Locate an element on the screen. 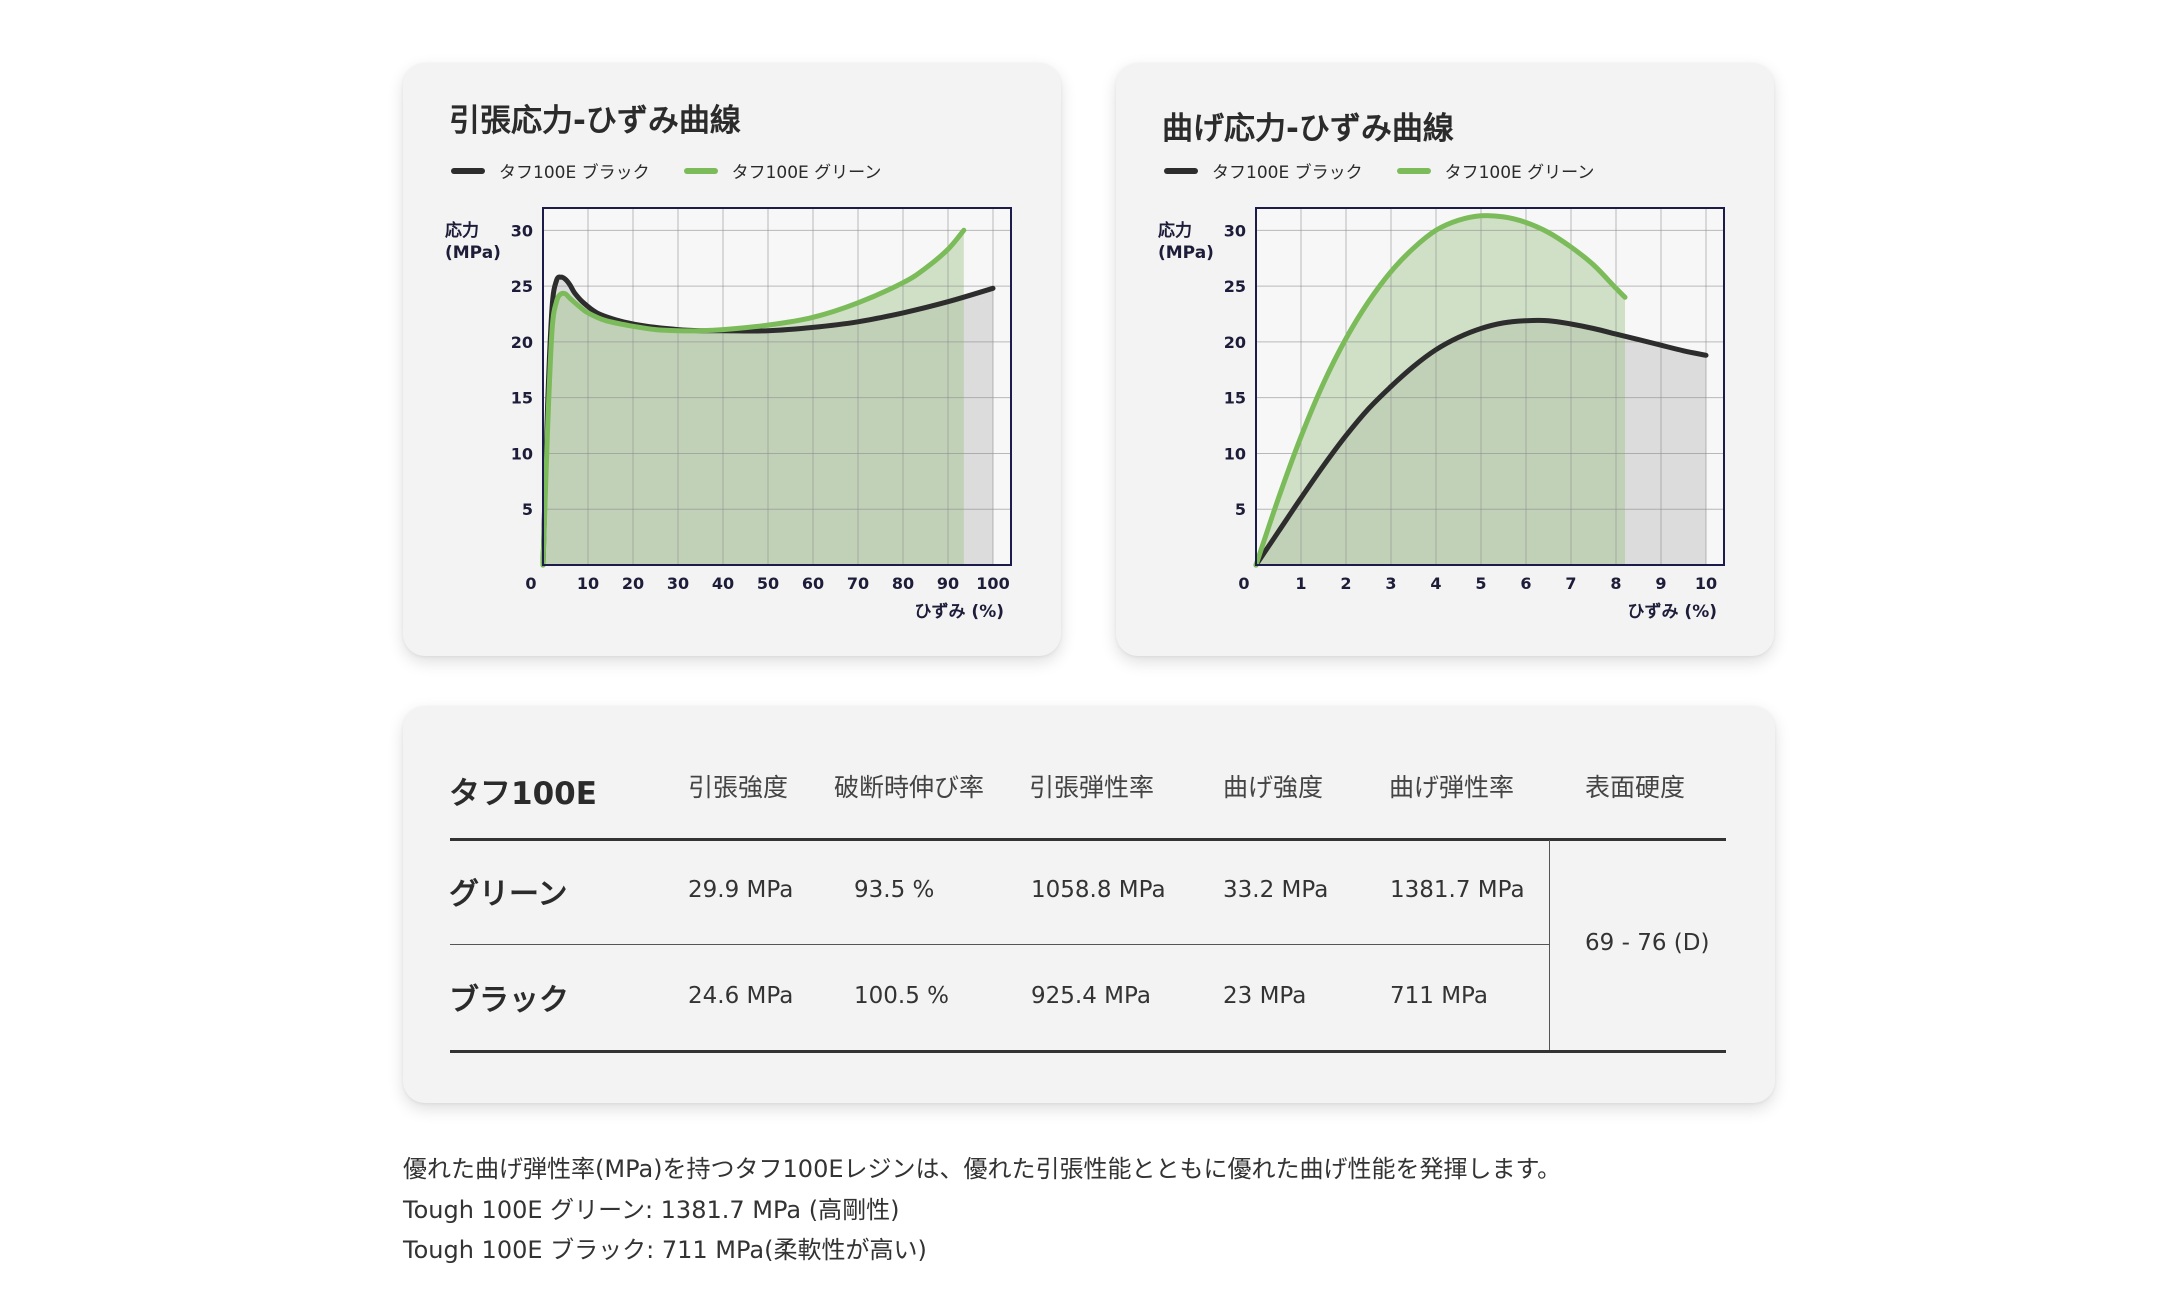 The image size is (2160, 1300). x-tick-label: 40 is located at coordinates (723, 583).